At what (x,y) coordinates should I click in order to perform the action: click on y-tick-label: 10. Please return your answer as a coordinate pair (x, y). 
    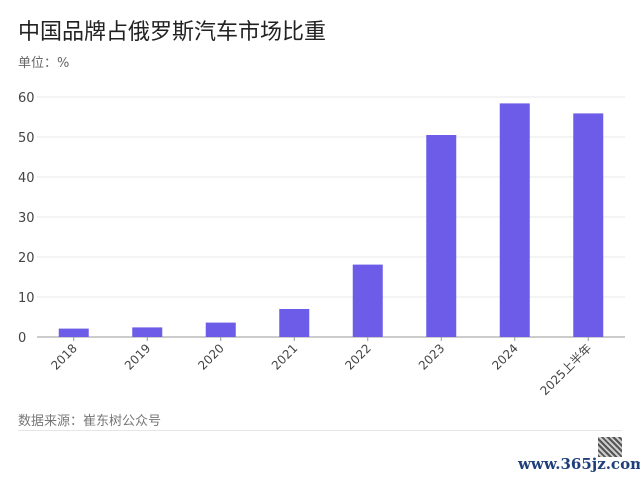
    Looking at the image, I should click on (26, 298).